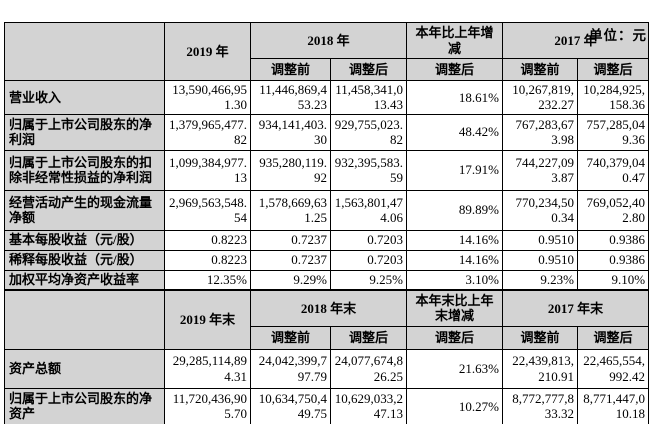  I want to click on value-change: 3.10%, so click(455, 280).